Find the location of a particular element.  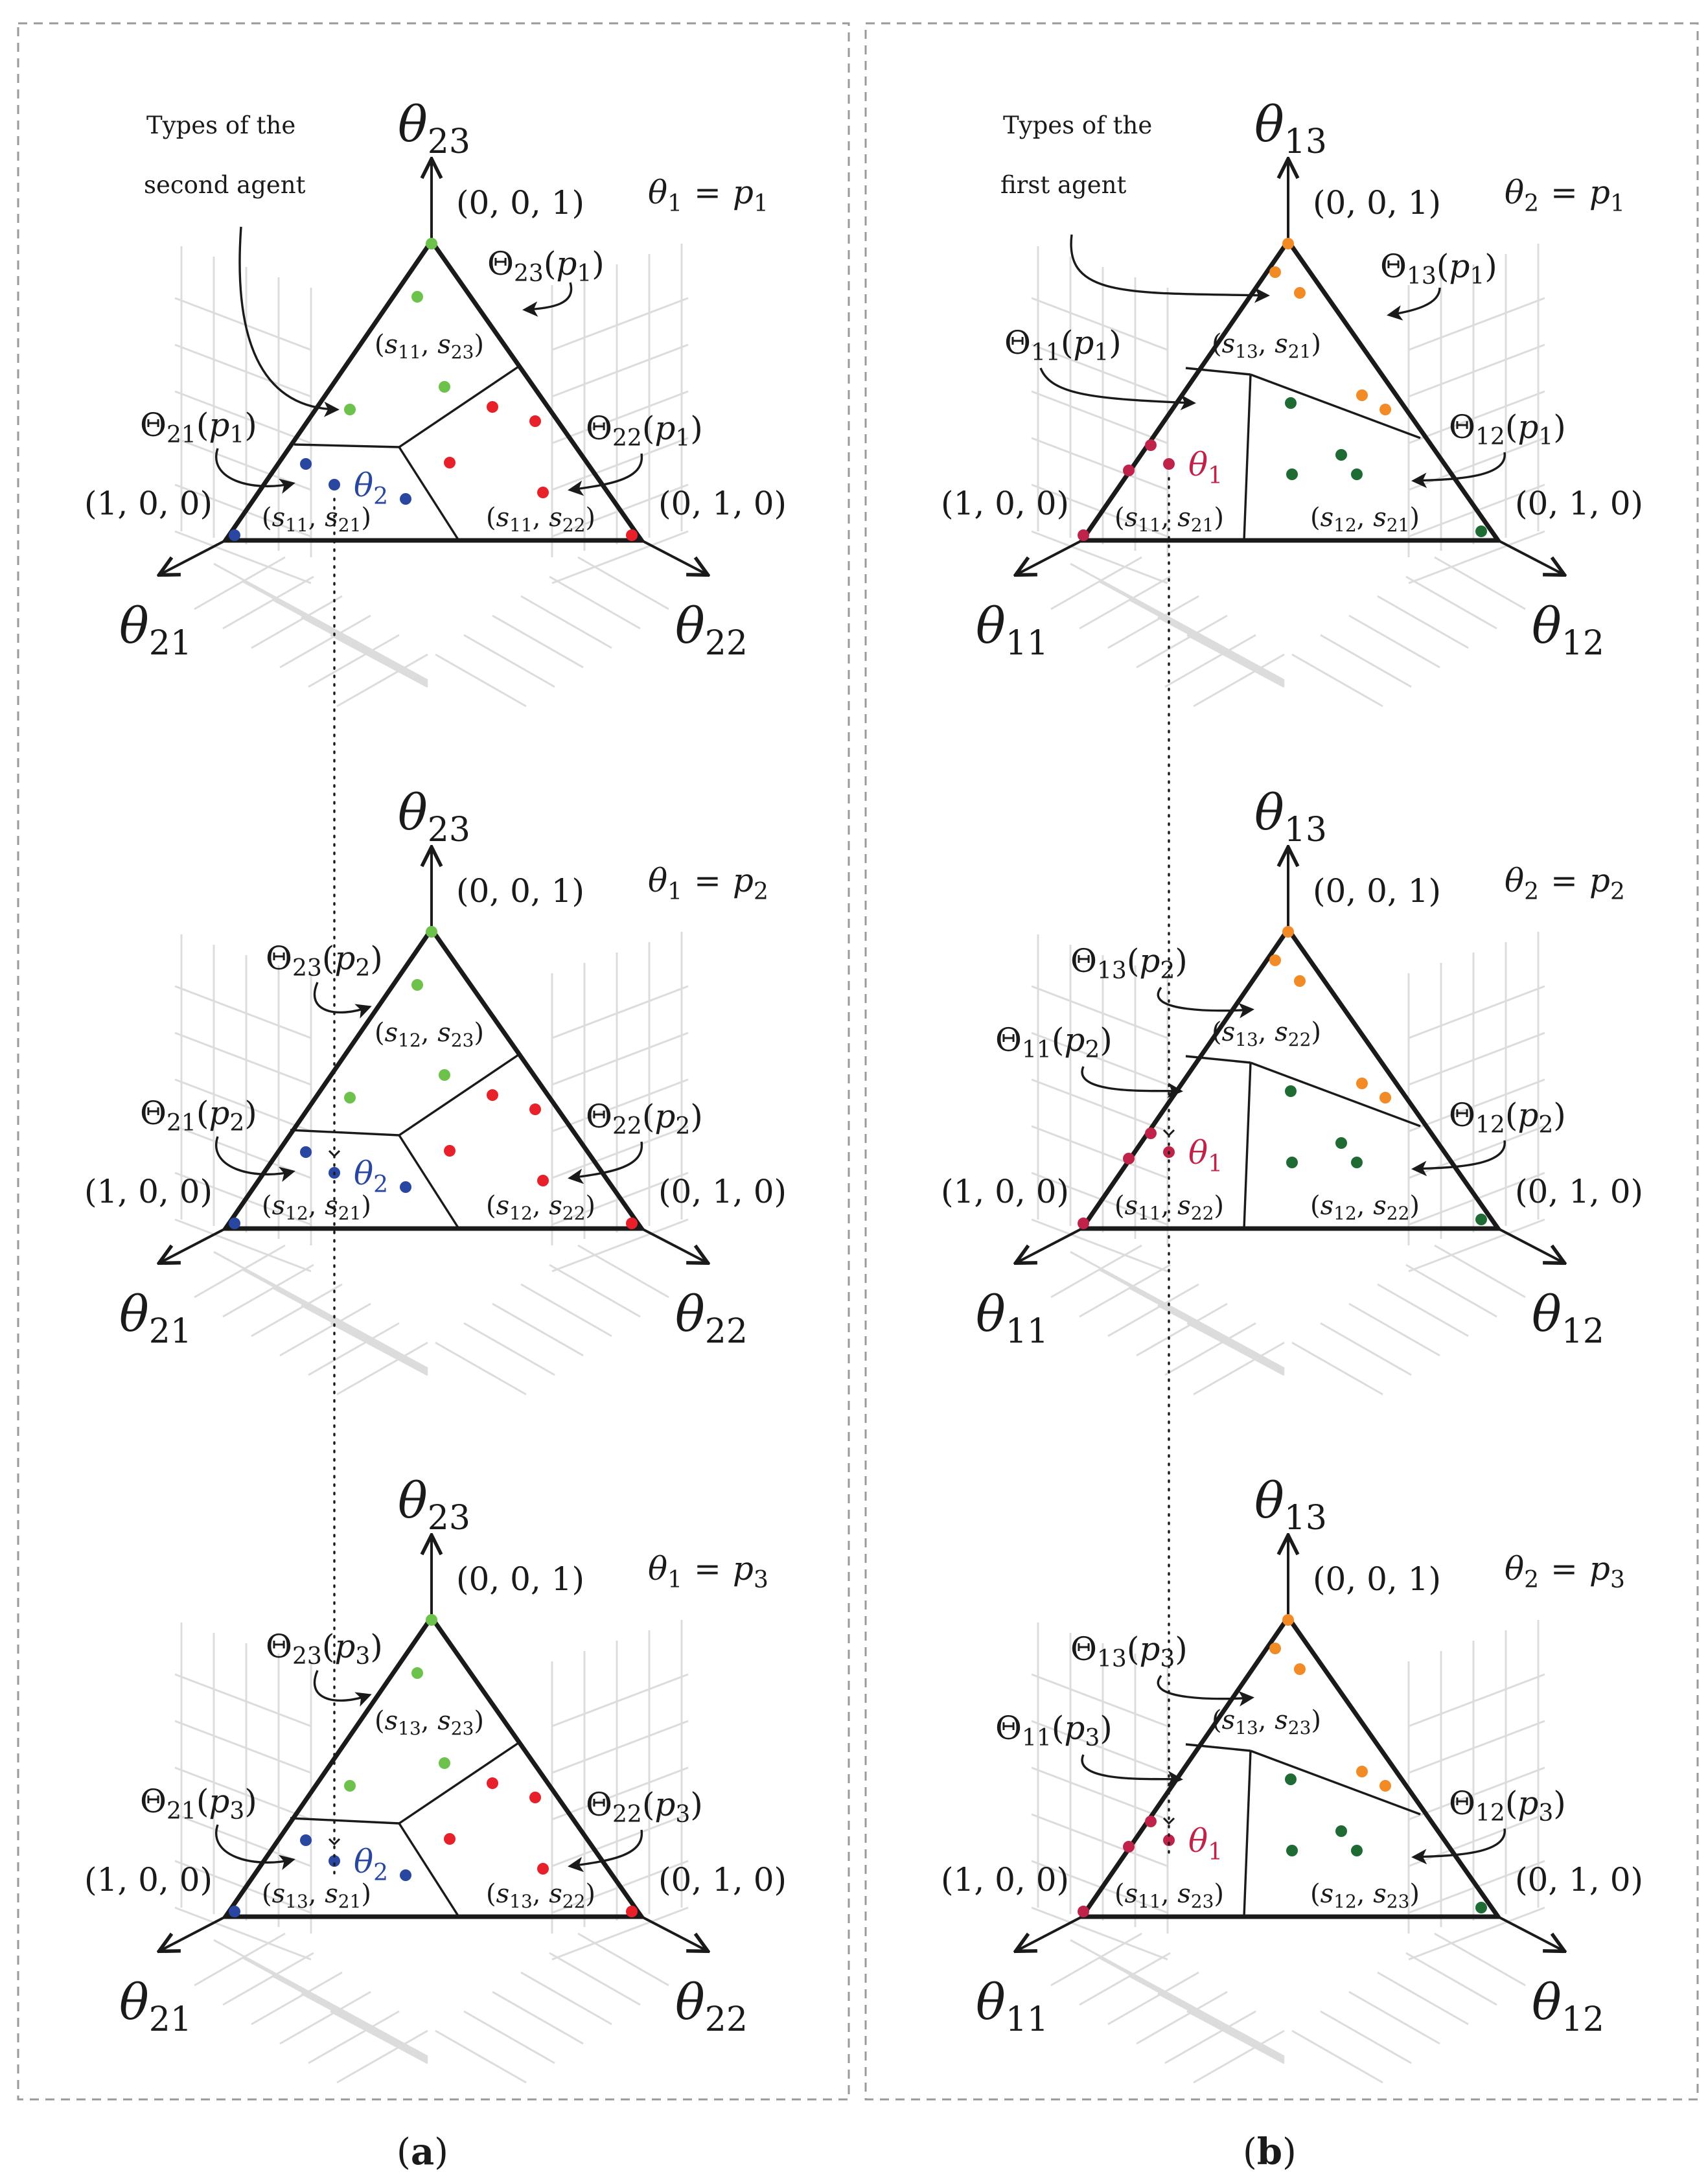

theta-right-label: Θ12(p3) is located at coordinates (1507, 1806).